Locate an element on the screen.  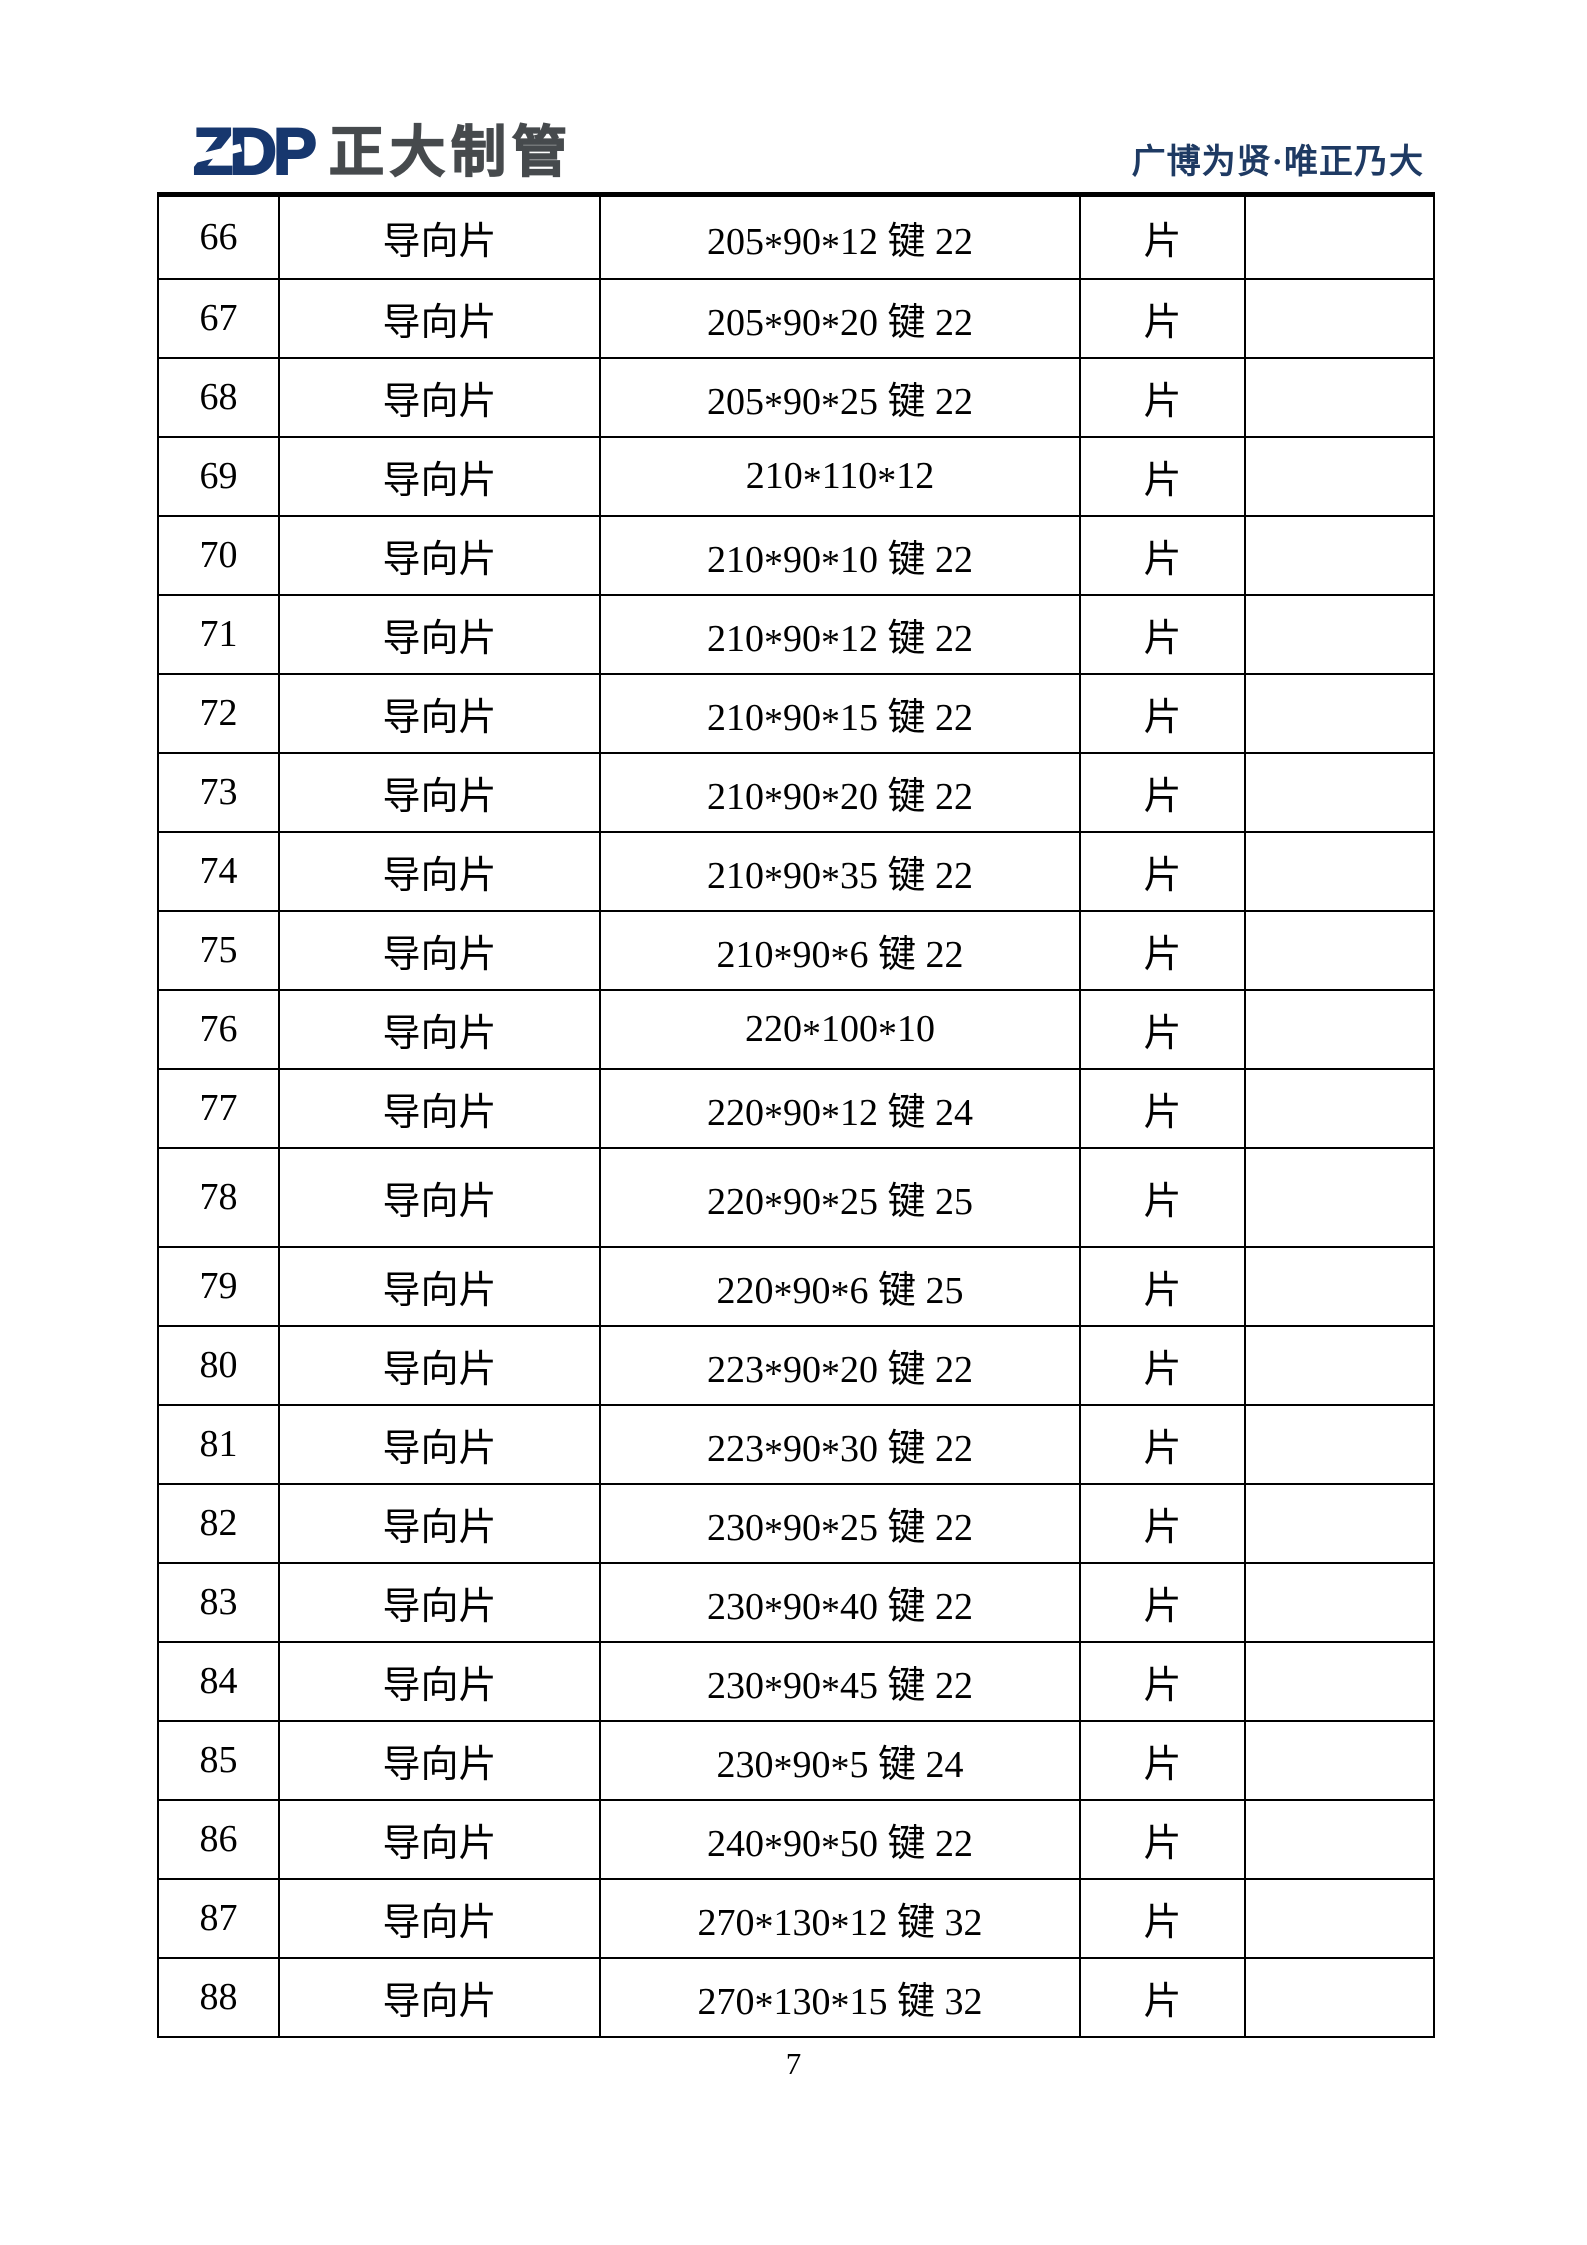
table-row: 77 导向片 220*90*12 键 24 片 is located at coordinates (796, 1108).